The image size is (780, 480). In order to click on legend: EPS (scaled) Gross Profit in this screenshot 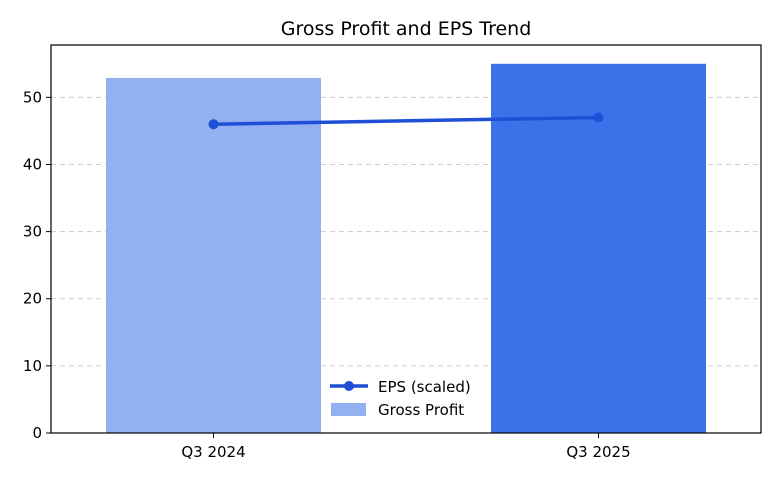, I will do `click(400, 398)`.